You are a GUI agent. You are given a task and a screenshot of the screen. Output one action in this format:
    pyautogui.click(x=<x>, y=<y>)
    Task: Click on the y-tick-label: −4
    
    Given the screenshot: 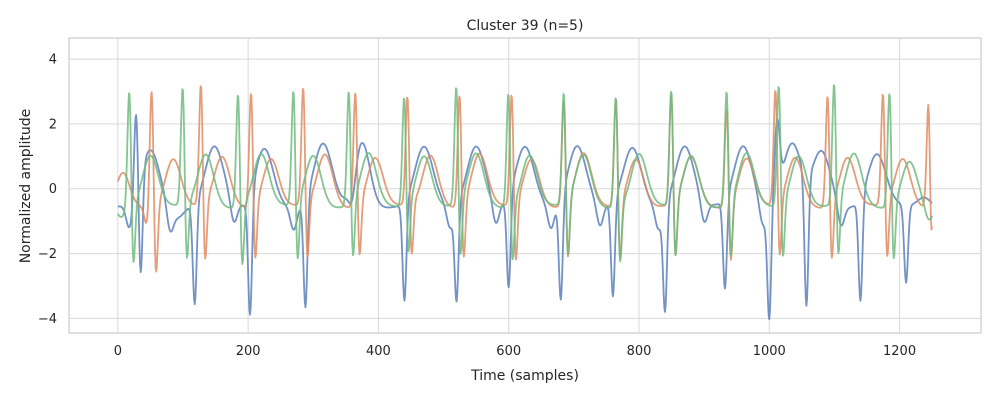 What is the action you would take?
    pyautogui.click(x=47, y=319)
    